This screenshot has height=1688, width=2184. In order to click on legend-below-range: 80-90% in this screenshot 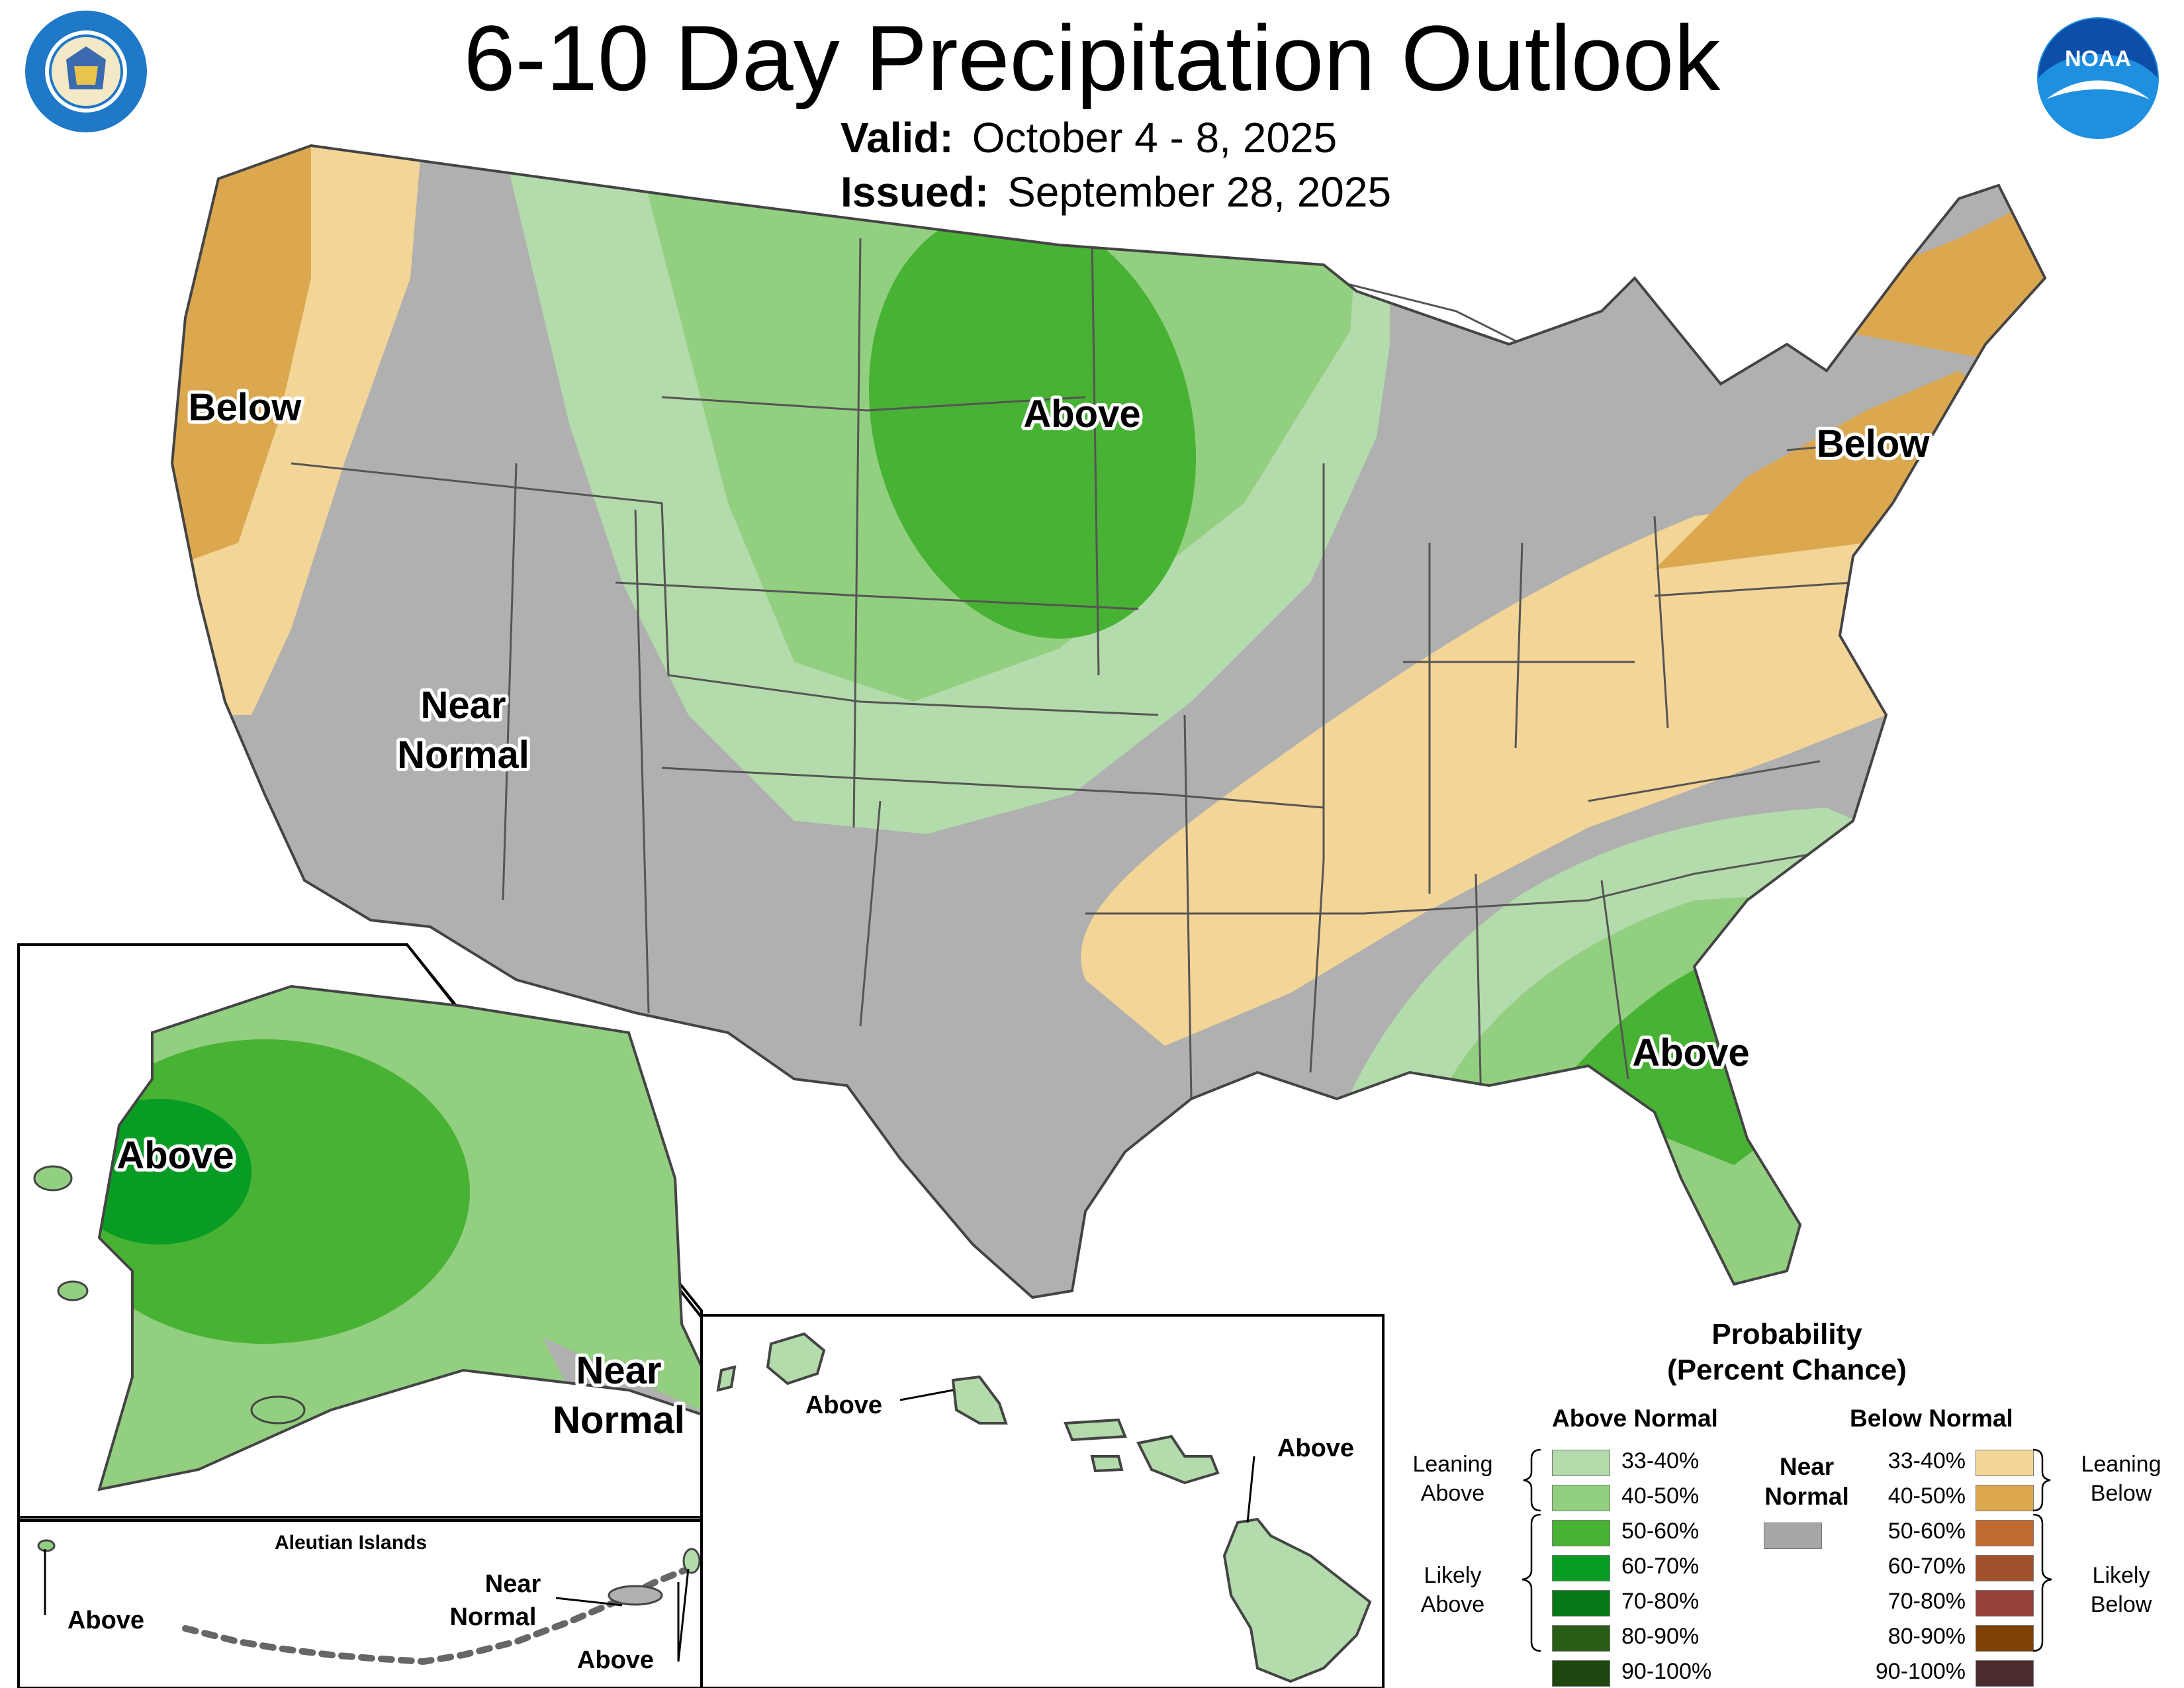, I will do `click(1927, 1636)`.